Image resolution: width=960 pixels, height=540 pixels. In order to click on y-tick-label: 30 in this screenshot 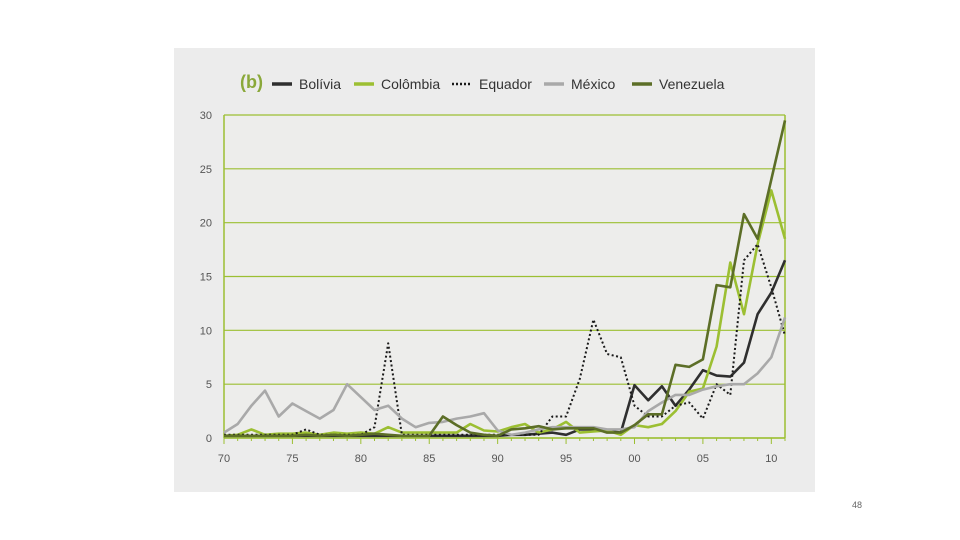, I will do `click(206, 116)`.